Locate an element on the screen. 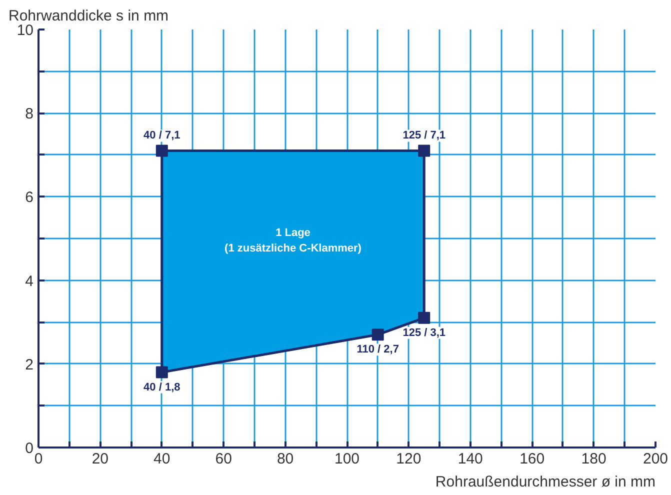 The height and width of the screenshot is (495, 671). x-tick-label: 60 is located at coordinates (223, 459).